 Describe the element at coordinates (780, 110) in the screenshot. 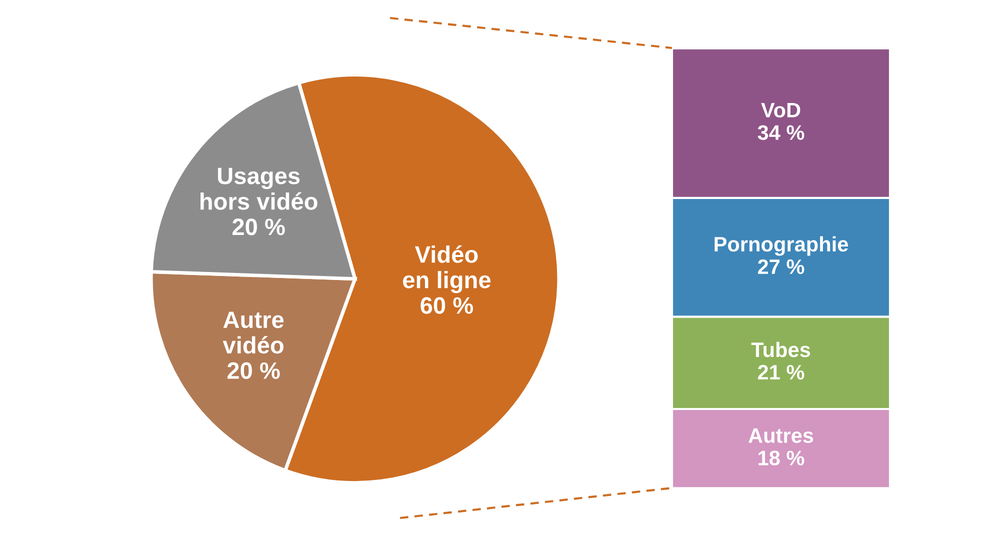

I see `series-label: VoD` at that location.